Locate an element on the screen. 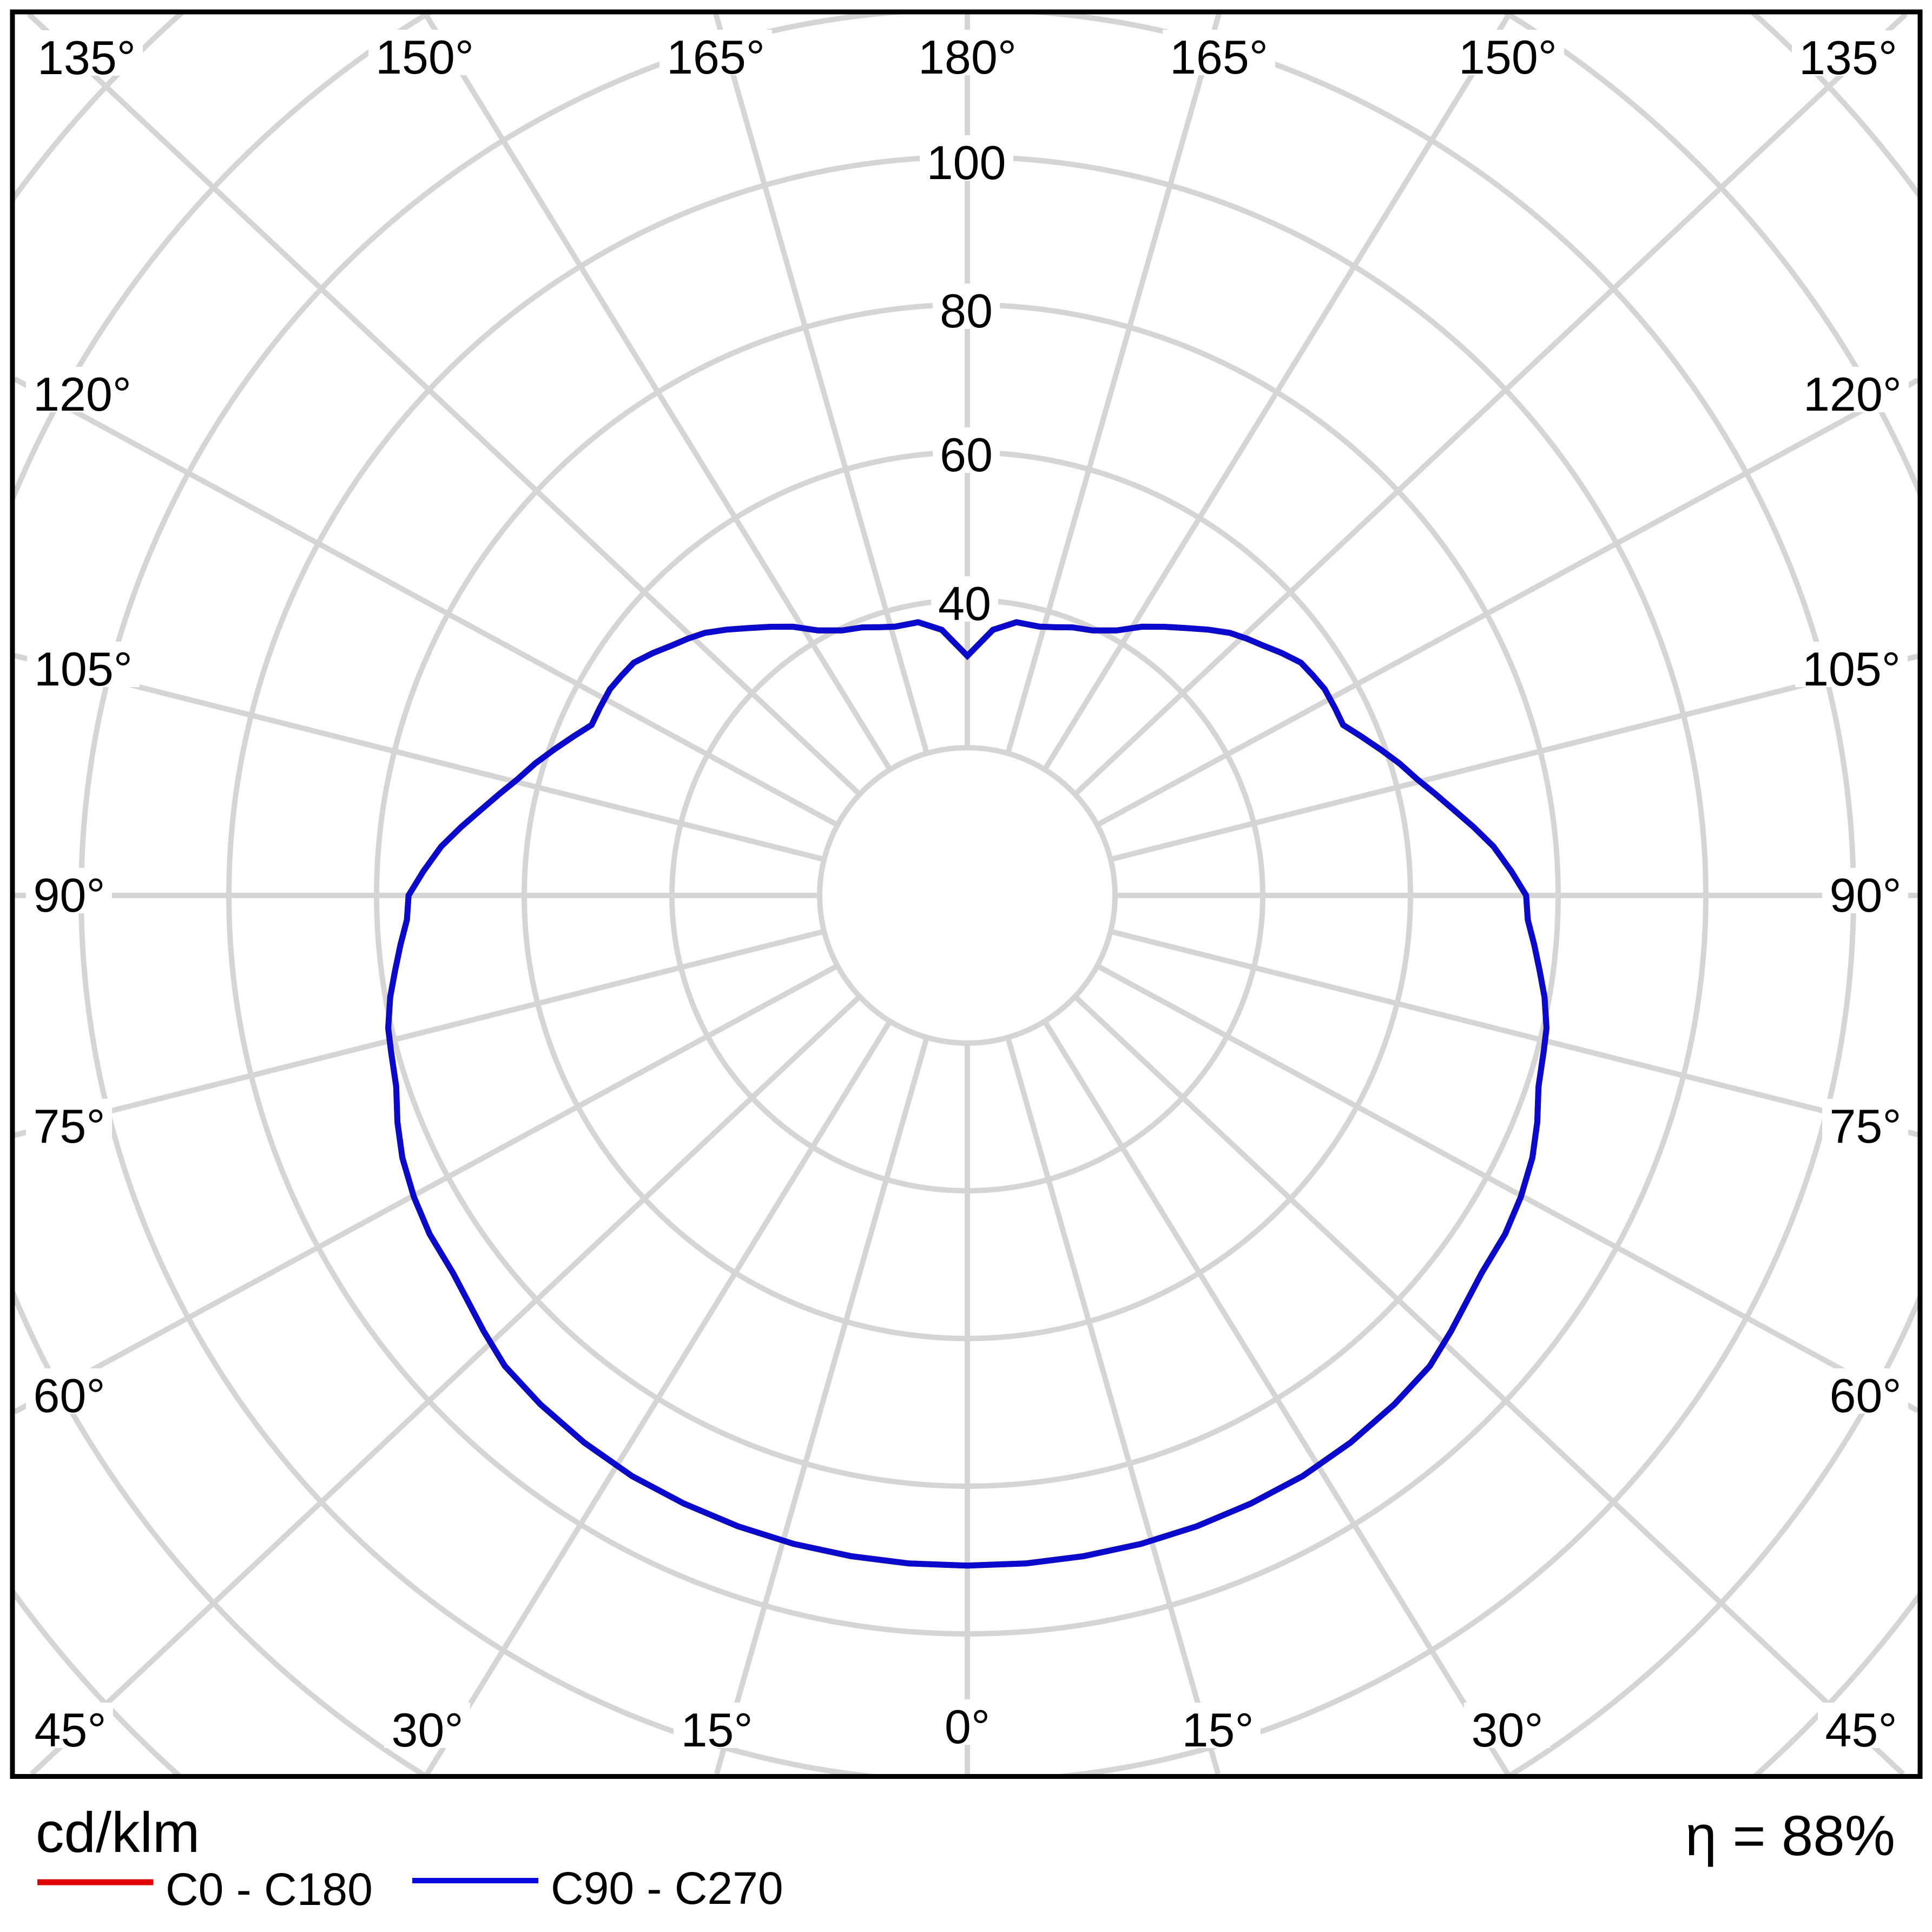 This screenshot has height=1932, width=1932. svg-text: η = 88% is located at coordinates (1790, 1836).